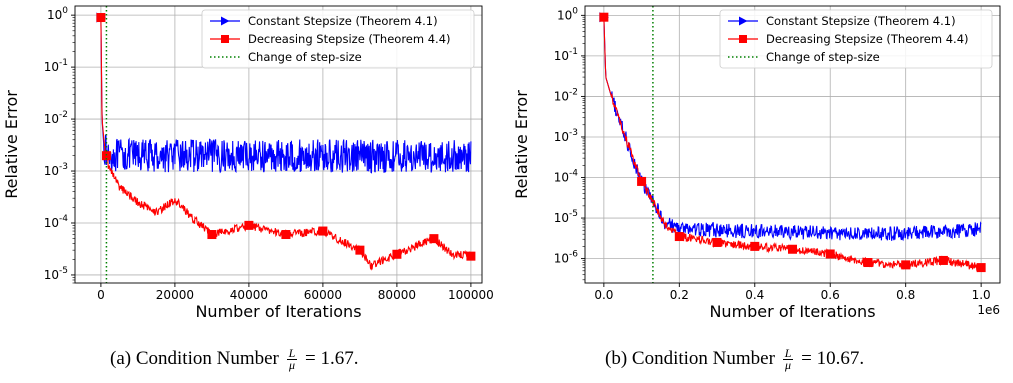 This screenshot has height=383, width=1013. I want to click on x-tick-label: 40000, so click(249, 295).